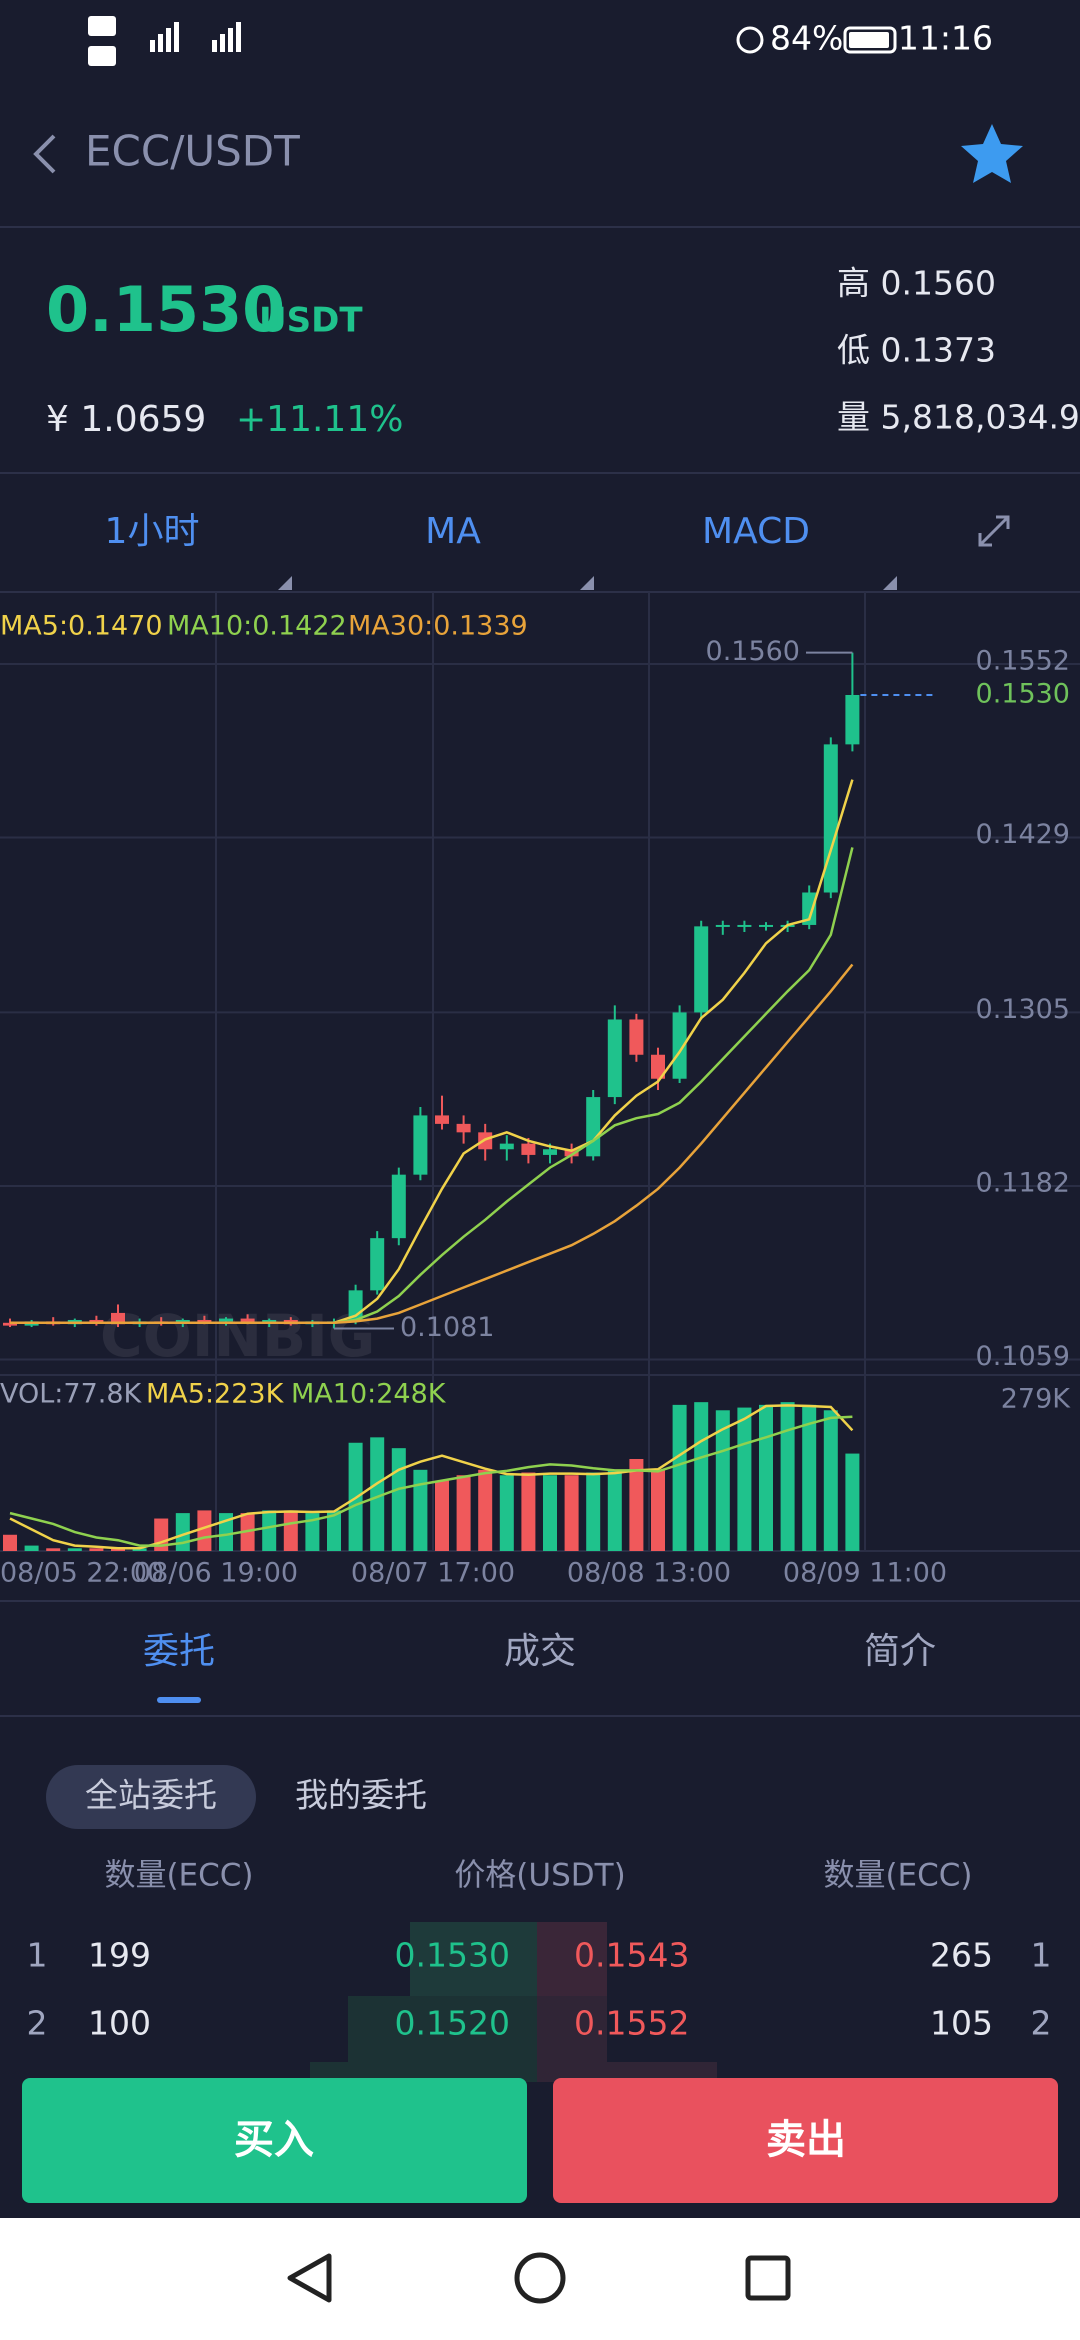 The image size is (1080, 2340). I want to click on detail-tab: 成交, so click(540, 1651).